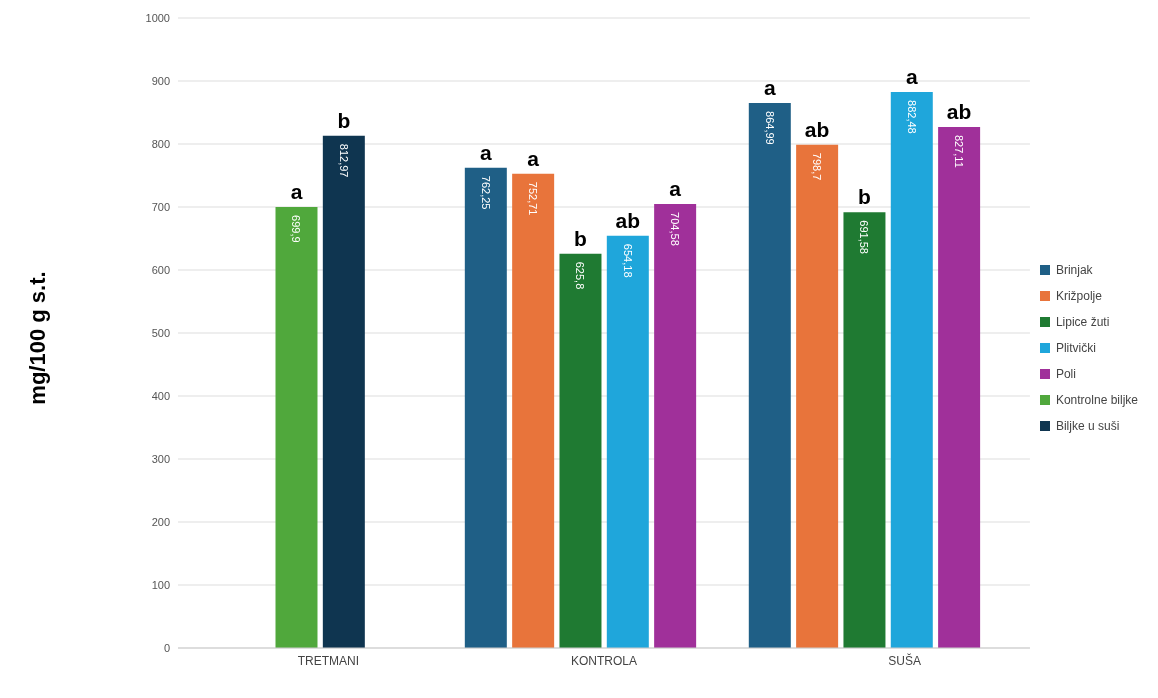 Image resolution: width=1158 pixels, height=698 pixels. I want to click on data-label: 882,48, so click(911, 117).